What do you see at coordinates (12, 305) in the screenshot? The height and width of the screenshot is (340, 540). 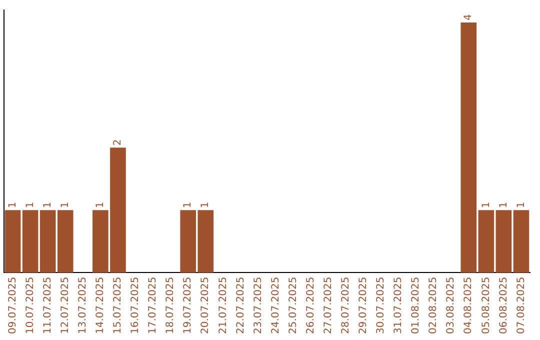 I see `x-tick-label: 09.07.2025` at bounding box center [12, 305].